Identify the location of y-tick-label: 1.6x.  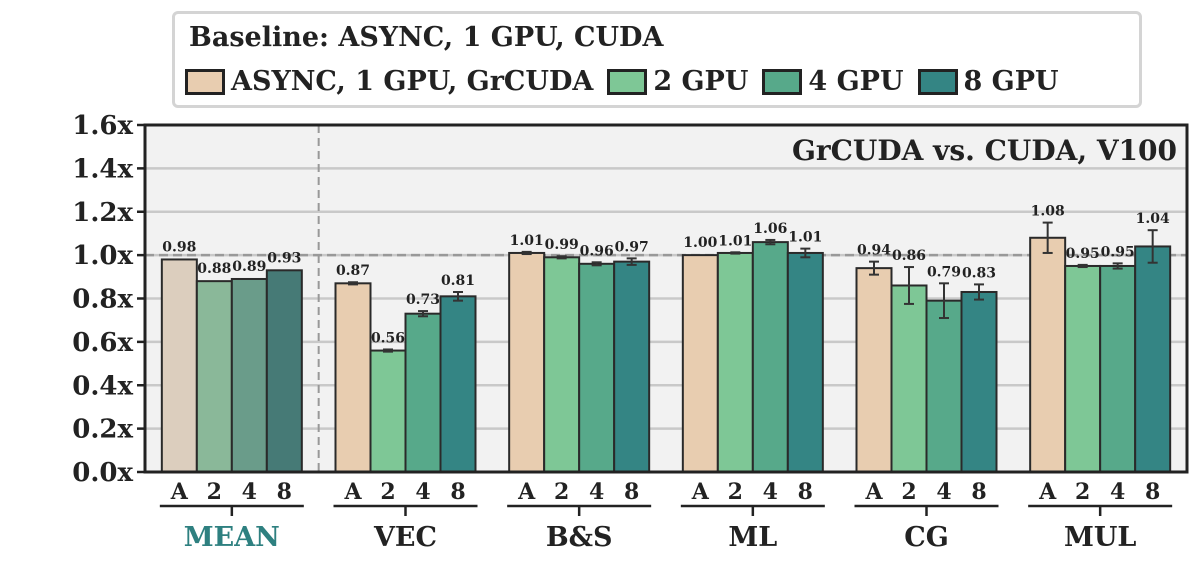
(102, 126).